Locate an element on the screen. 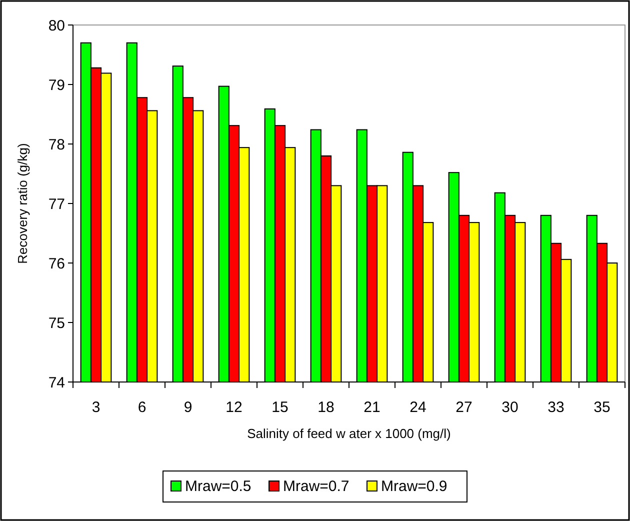 Image resolution: width=630 pixels, height=521 pixels. x-axis-title: Salinity of feed w ater x 1000 (mg/l) is located at coordinates (349, 433).